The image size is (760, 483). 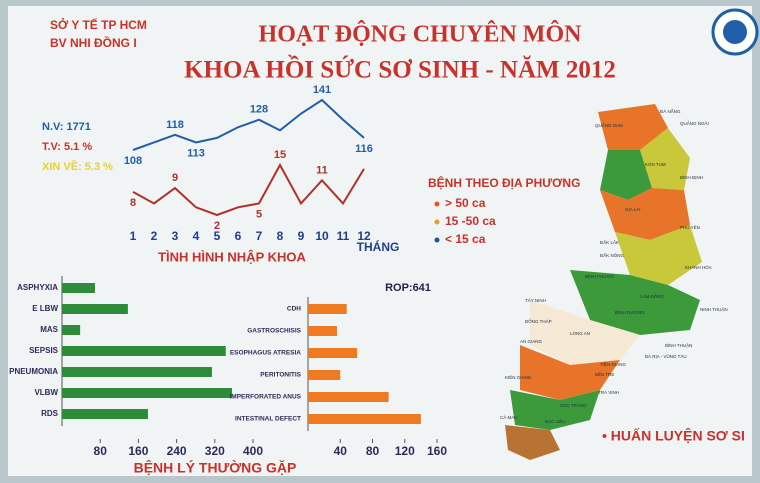 I want to click on x-tick-label: 7, so click(x=259, y=236).